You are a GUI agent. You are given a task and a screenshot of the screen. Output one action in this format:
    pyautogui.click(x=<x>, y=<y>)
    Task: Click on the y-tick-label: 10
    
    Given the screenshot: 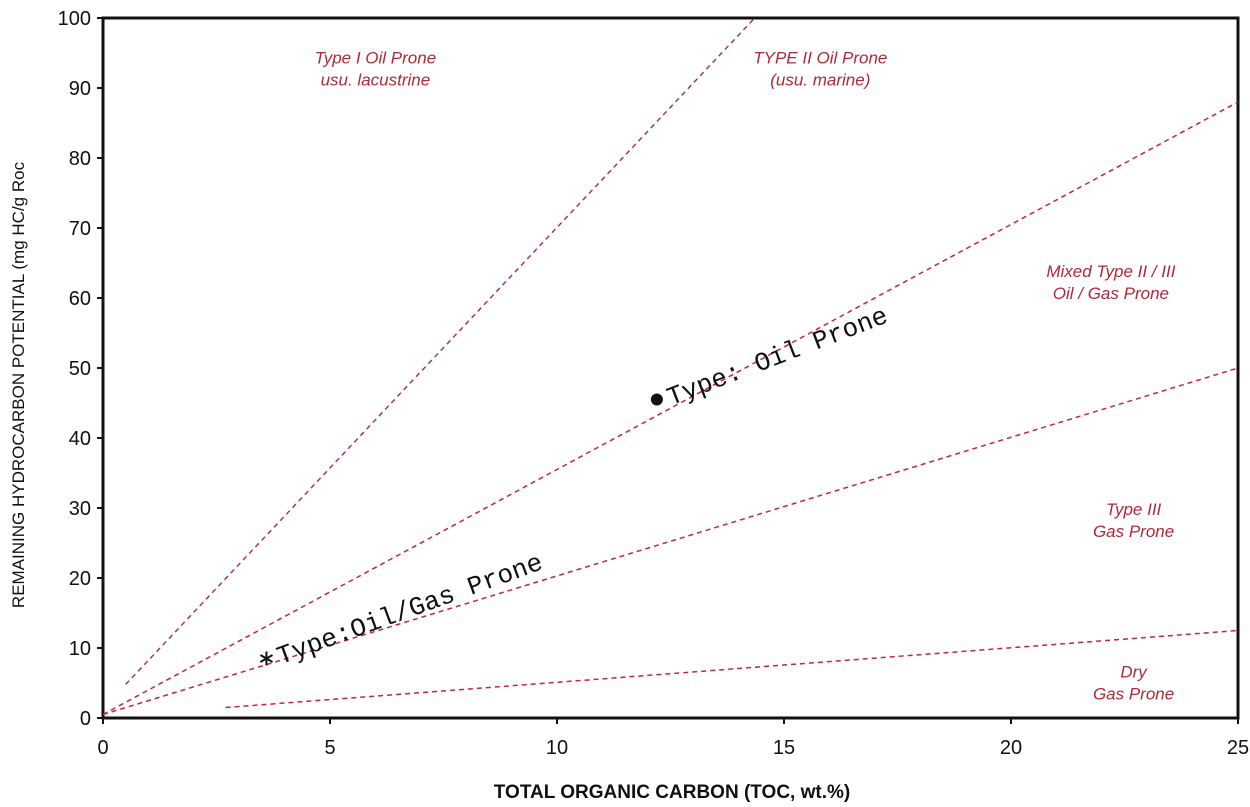 What is the action you would take?
    pyautogui.click(x=80, y=649)
    